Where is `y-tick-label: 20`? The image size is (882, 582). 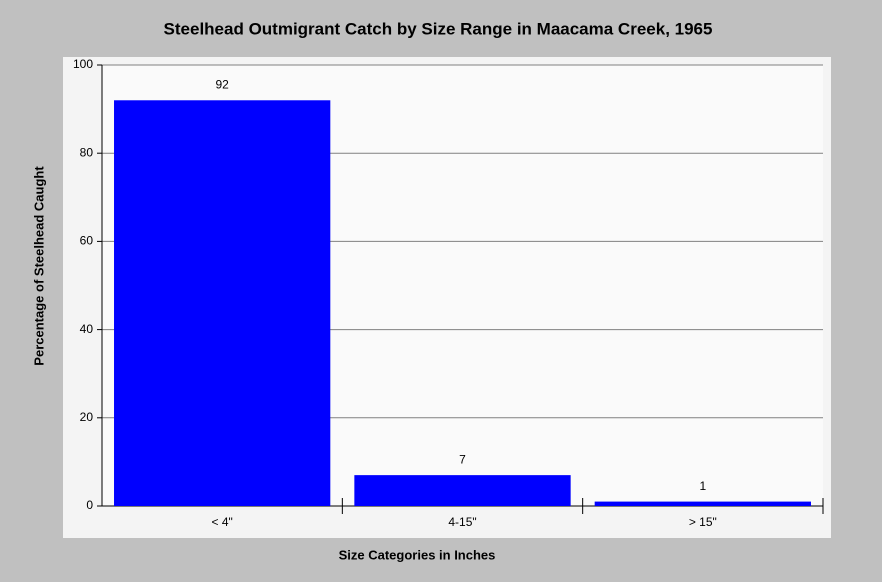 y-tick-label: 20 is located at coordinates (87, 417).